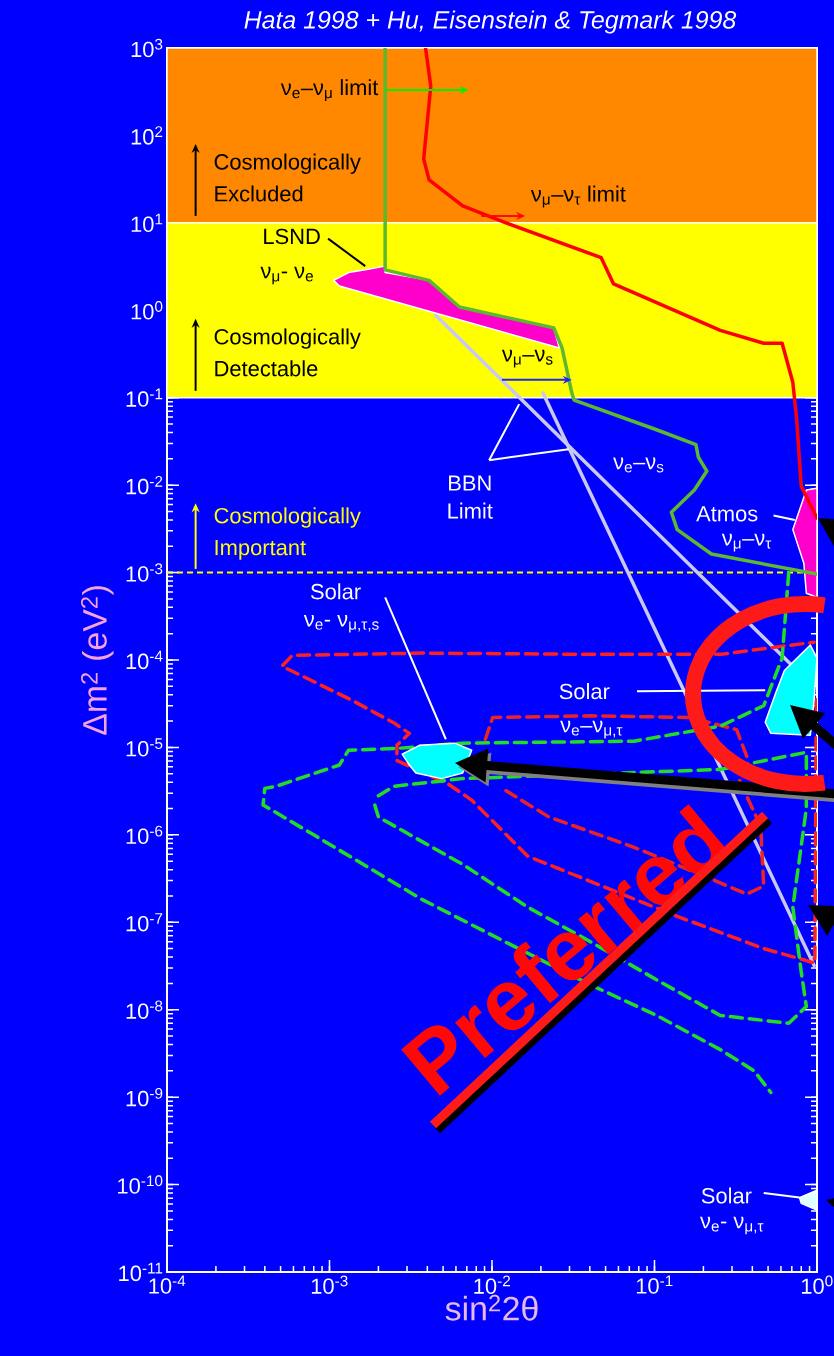  What do you see at coordinates (492, 1284) in the screenshot?
I see `x-tick-label: 10$^{-2}$` at bounding box center [492, 1284].